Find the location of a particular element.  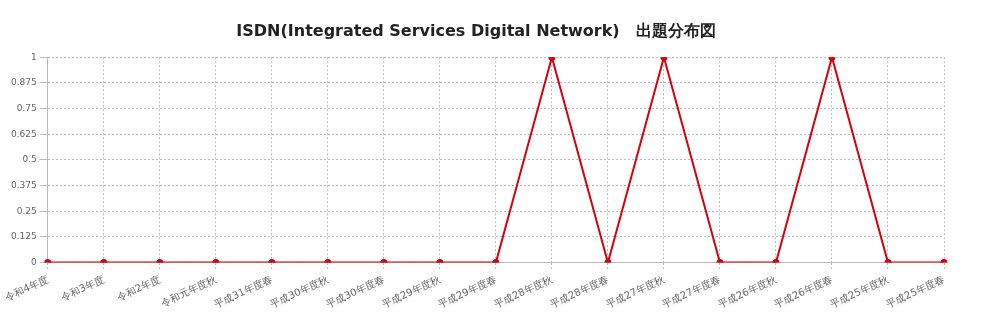

y-tick-label: 0.625 is located at coordinates (24, 133).